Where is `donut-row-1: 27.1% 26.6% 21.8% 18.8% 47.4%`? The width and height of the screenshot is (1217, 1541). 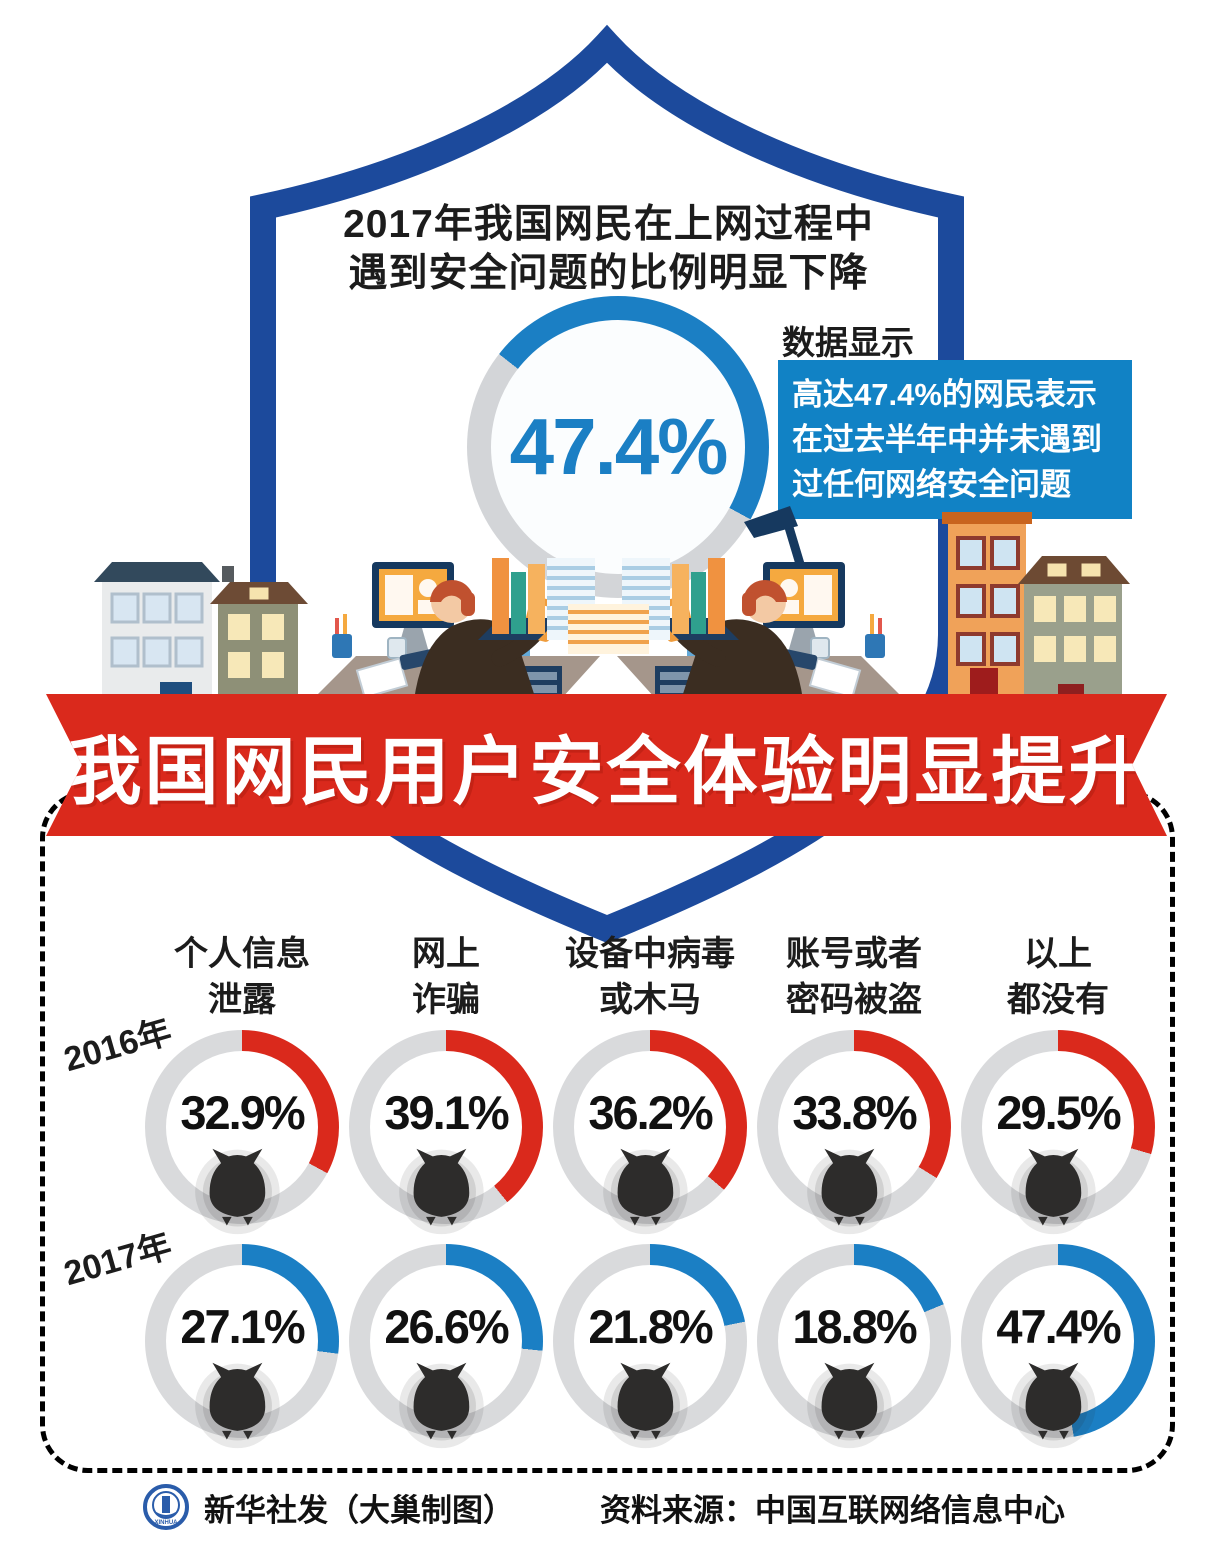
donut-row-1: 27.1% 26.6% 21.8% 18.8% 47.4% is located at coordinates (650, 1346).